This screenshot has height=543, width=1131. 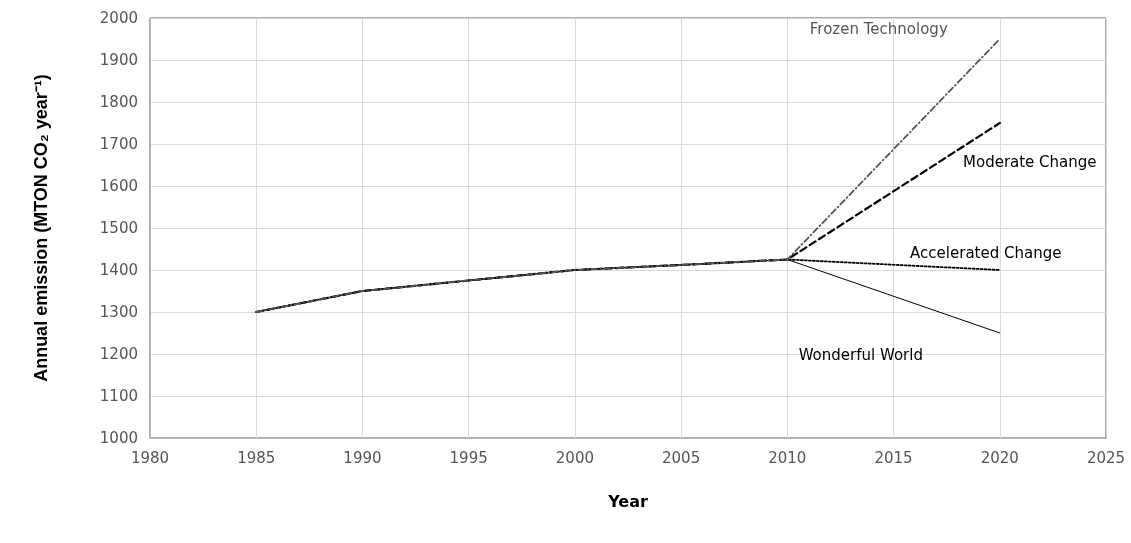 What do you see at coordinates (681, 457) in the screenshot?
I see `x-tick-label: 2005` at bounding box center [681, 457].